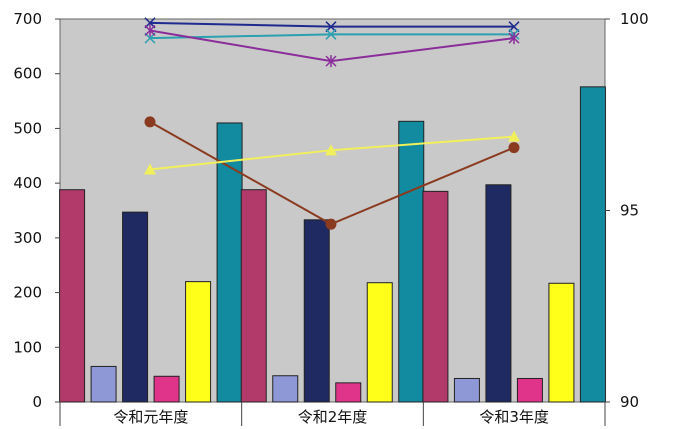 Image resolution: width=674 pixels, height=429 pixels. What do you see at coordinates (629, 402) in the screenshot?
I see `right-tick-label: 90` at bounding box center [629, 402].